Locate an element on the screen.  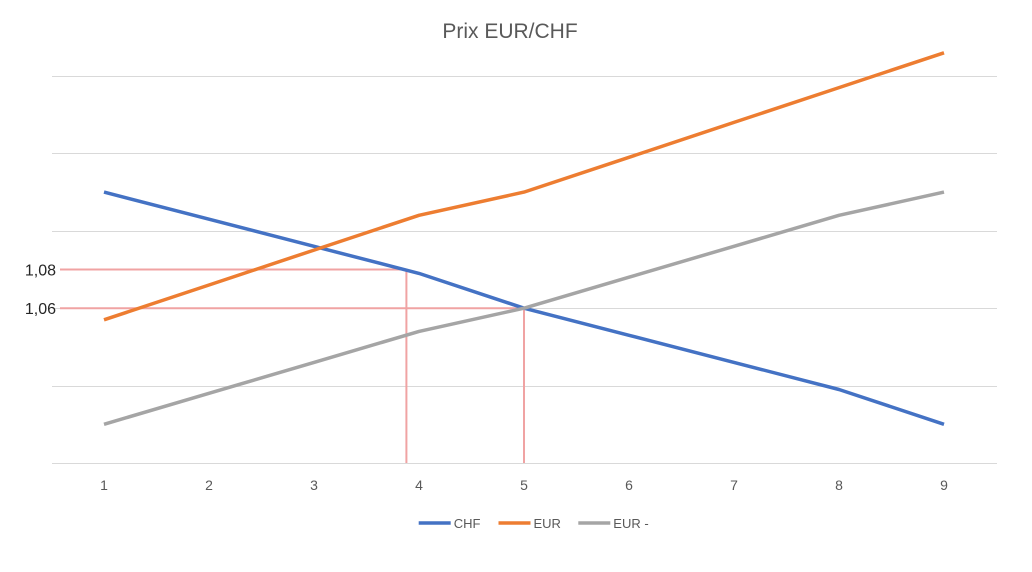
legend-label: EUR - is located at coordinates (630, 523).